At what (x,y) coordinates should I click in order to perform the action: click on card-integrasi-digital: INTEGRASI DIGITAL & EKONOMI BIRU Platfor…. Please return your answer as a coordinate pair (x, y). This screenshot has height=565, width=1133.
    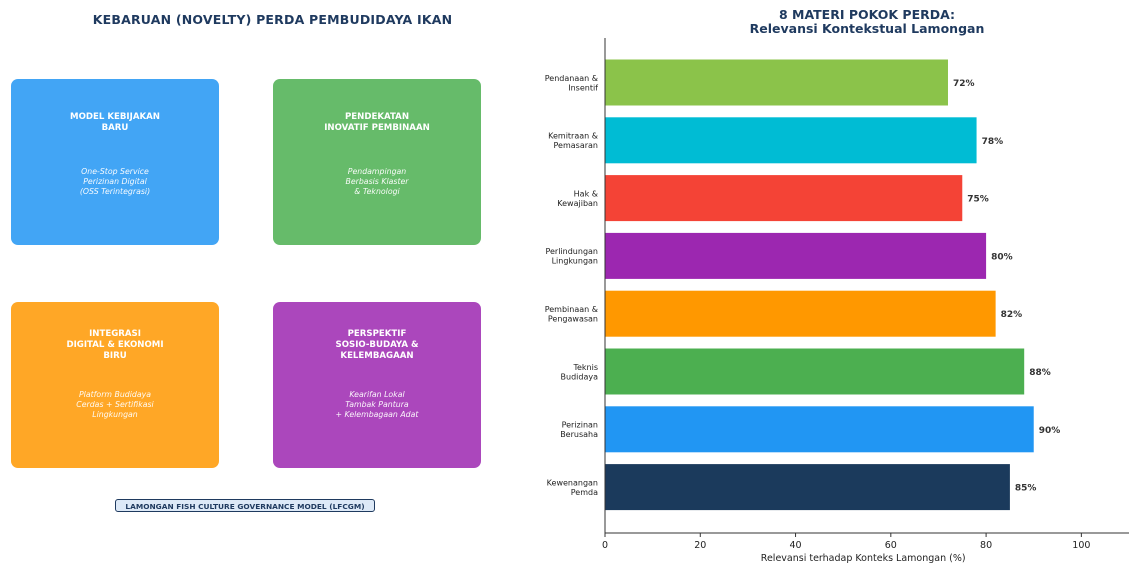
    Looking at the image, I should click on (115, 385).